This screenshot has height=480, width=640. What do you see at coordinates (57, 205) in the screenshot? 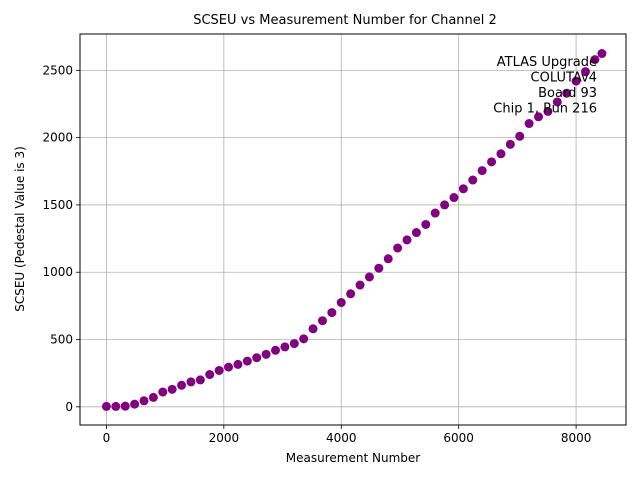
I see `y-tick-label: 1500` at bounding box center [57, 205].